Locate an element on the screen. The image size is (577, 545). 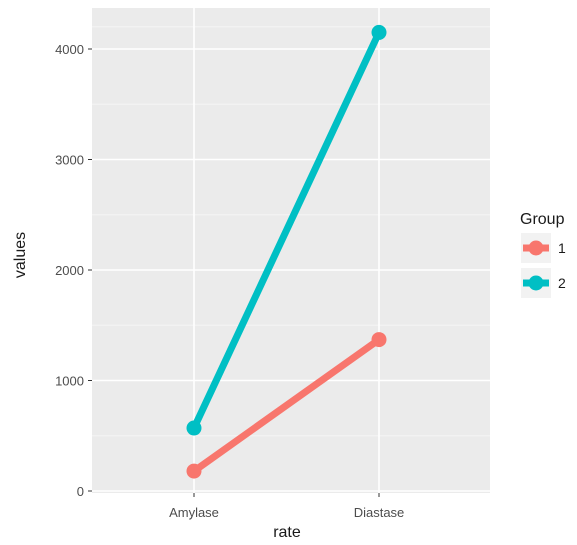
y-axis-title: values is located at coordinates (20, 255).